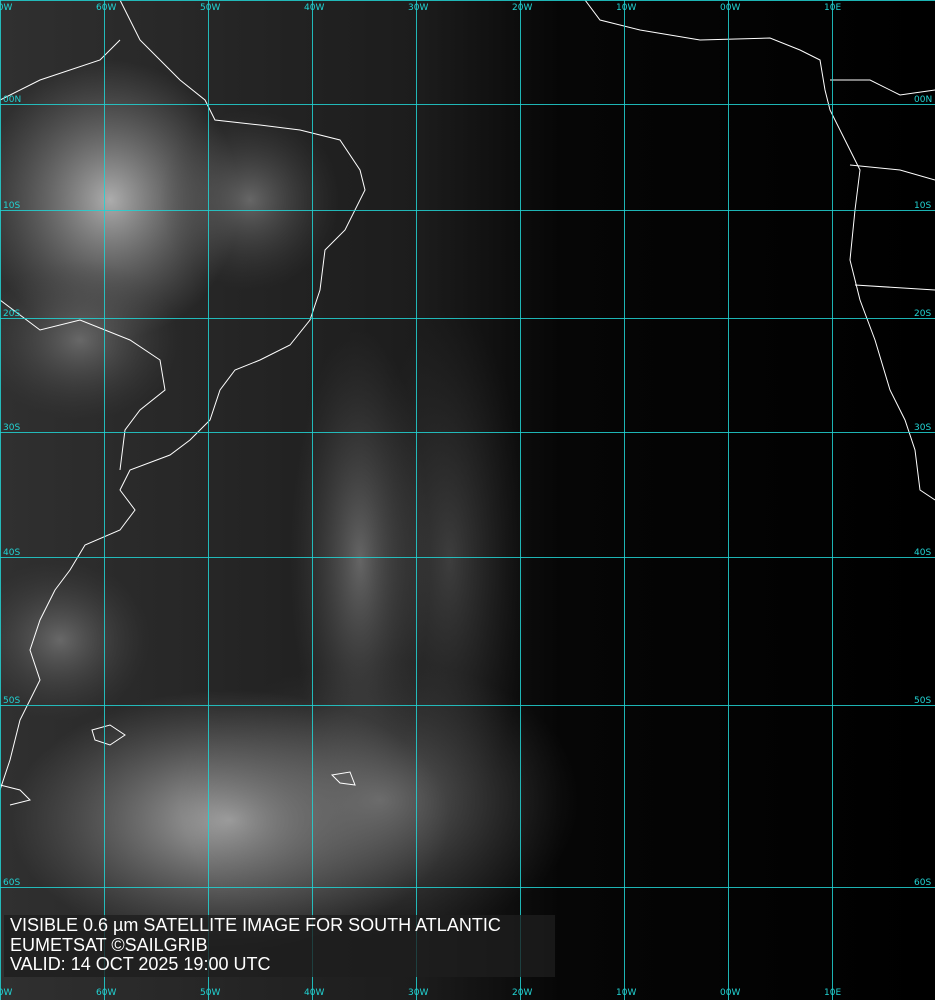 Image resolution: width=935 pixels, height=1000 pixels. What do you see at coordinates (314, 993) in the screenshot?
I see `longitude-label-bottom: 40W` at bounding box center [314, 993].